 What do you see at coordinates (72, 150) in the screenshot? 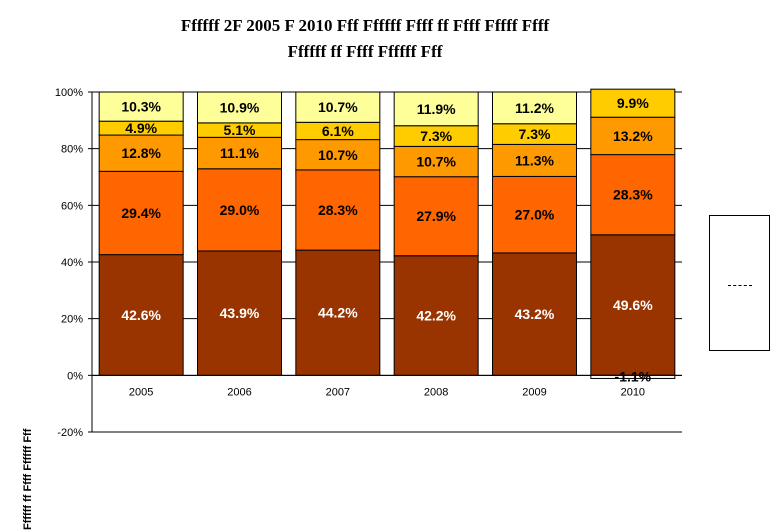
I see `y-tick-label: 80%` at bounding box center [72, 150].